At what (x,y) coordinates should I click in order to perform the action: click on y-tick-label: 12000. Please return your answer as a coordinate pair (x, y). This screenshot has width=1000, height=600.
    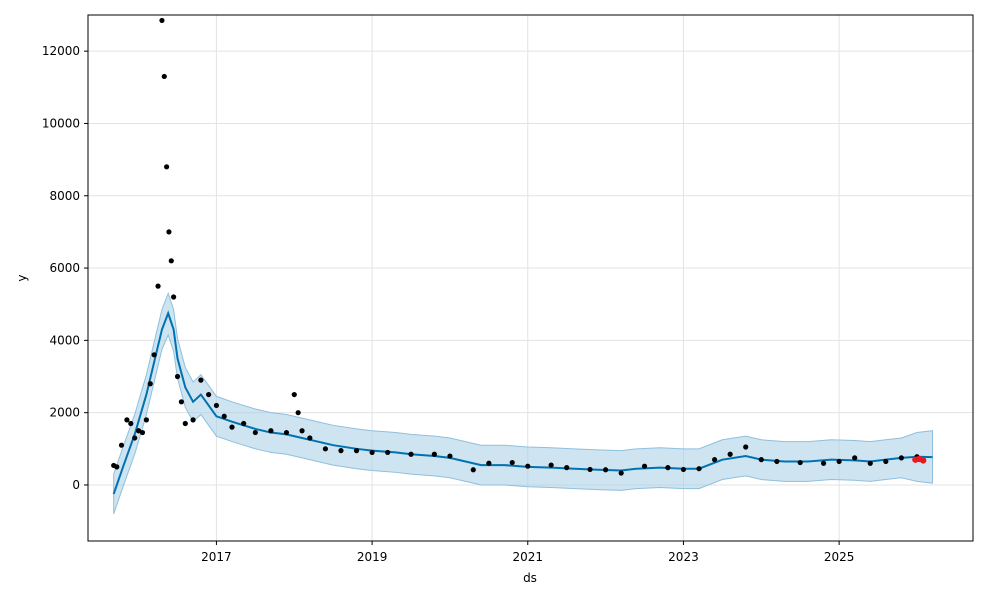
    Looking at the image, I should click on (61, 51).